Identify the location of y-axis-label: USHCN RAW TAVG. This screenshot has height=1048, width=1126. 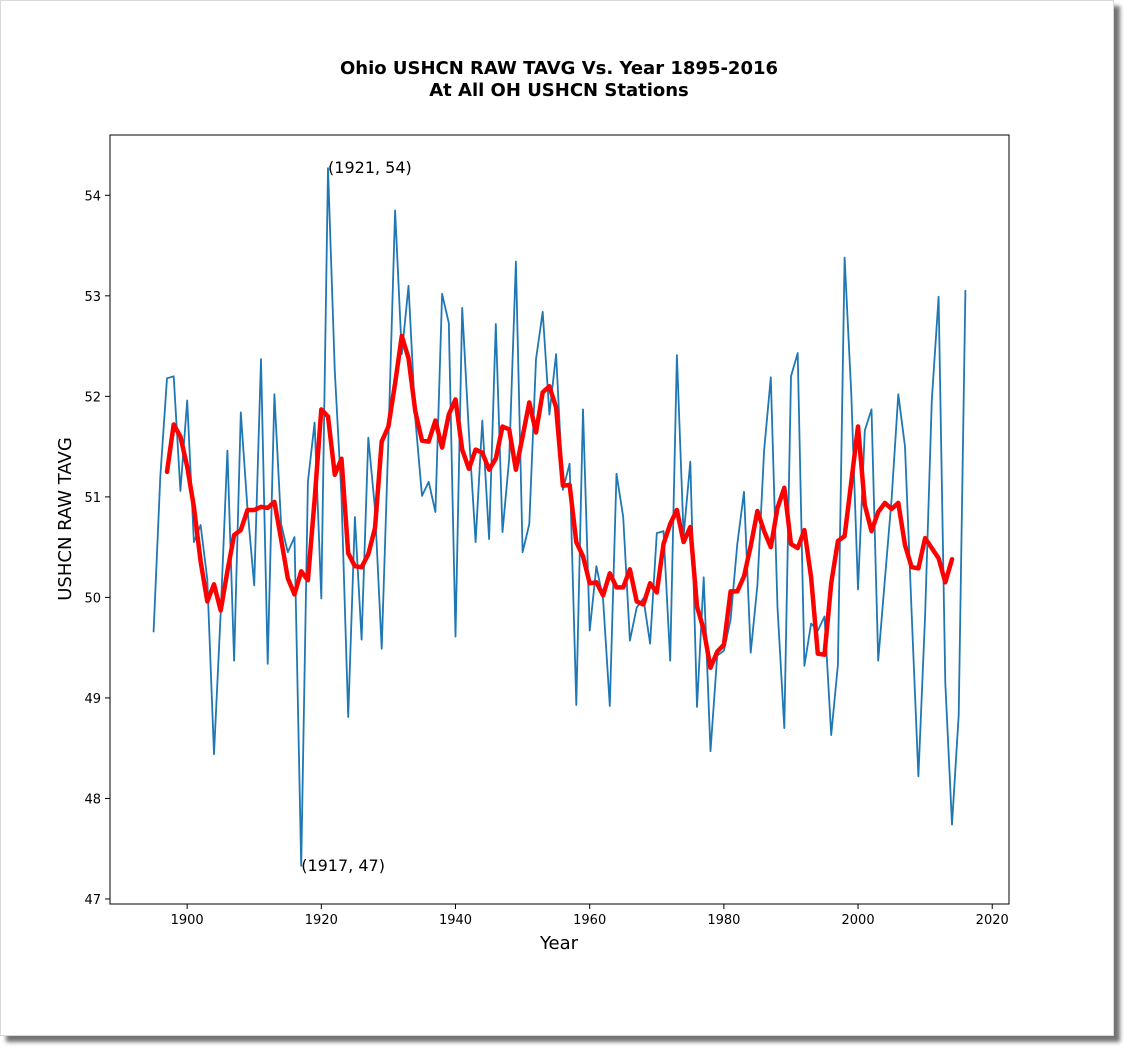
(65, 519).